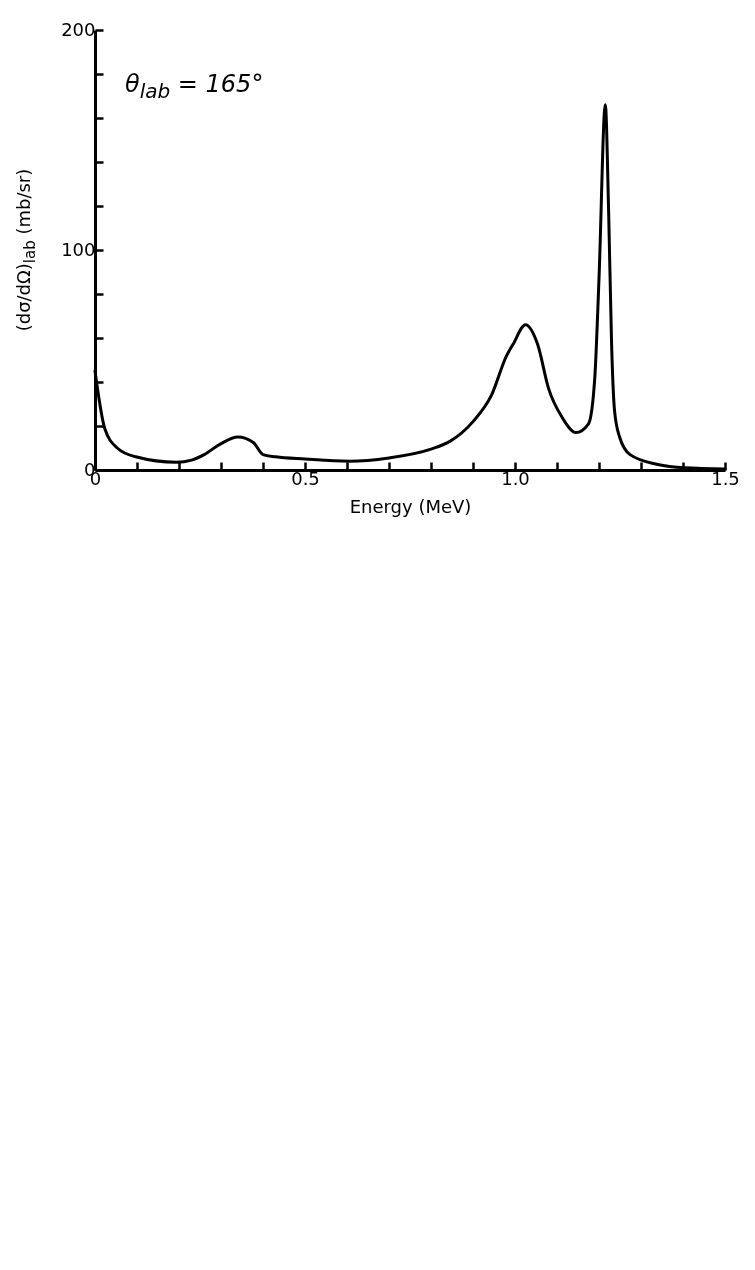 This screenshot has width=755, height=1270. Describe the element at coordinates (725, 478) in the screenshot. I see `x-tick-label: 1.5` at that location.